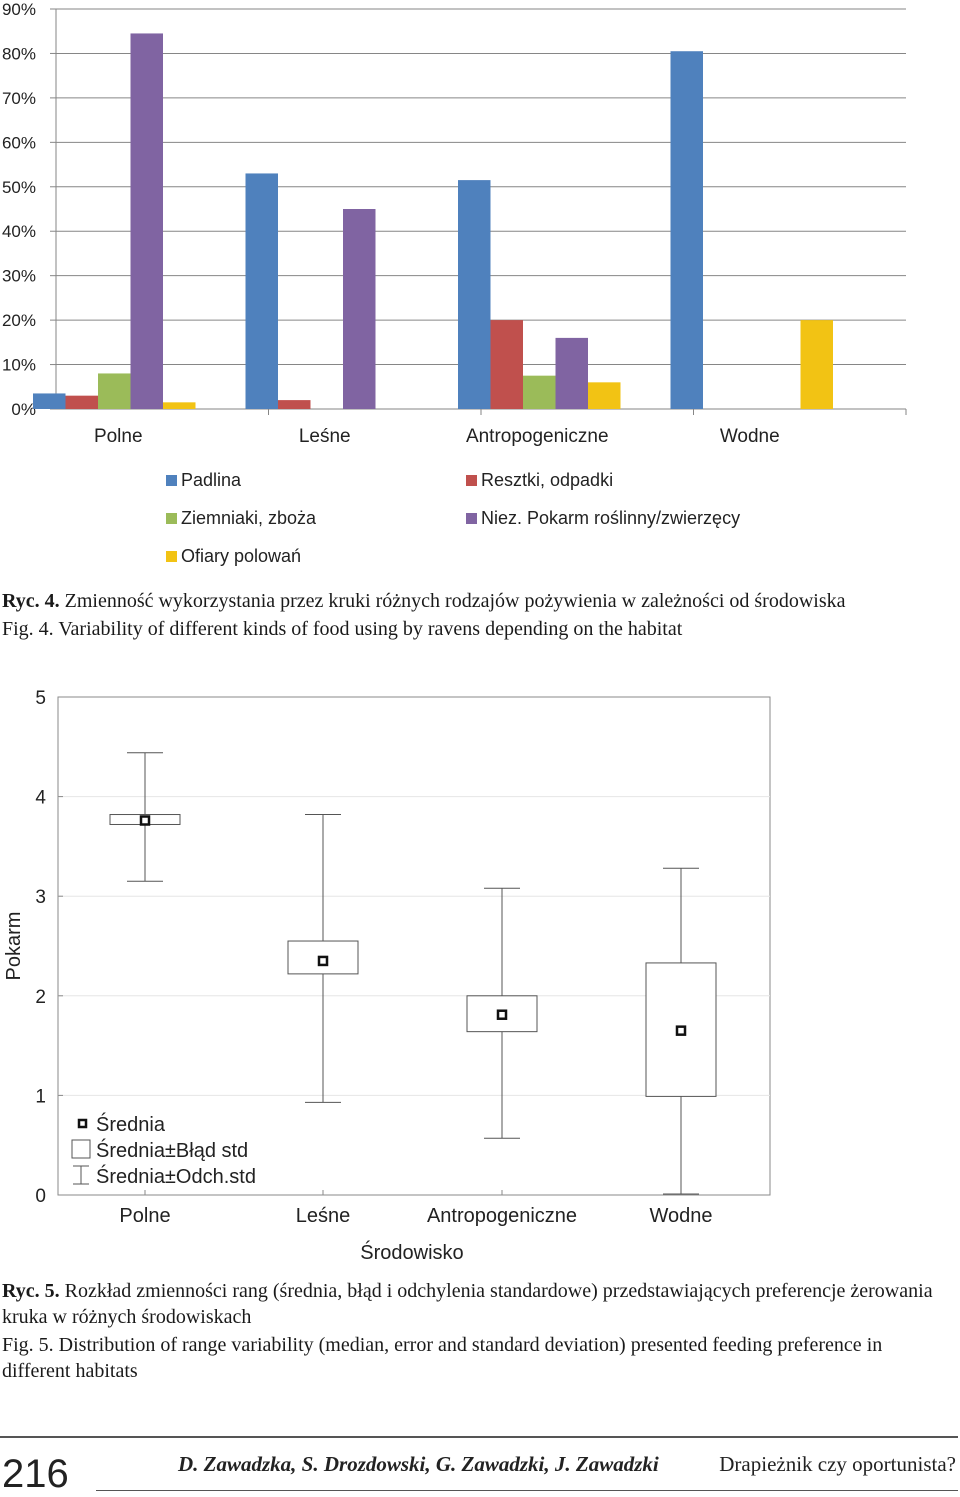 Image resolution: width=960 pixels, height=1497 pixels. I want to click on legend-se-swatch, so click(81, 1149).